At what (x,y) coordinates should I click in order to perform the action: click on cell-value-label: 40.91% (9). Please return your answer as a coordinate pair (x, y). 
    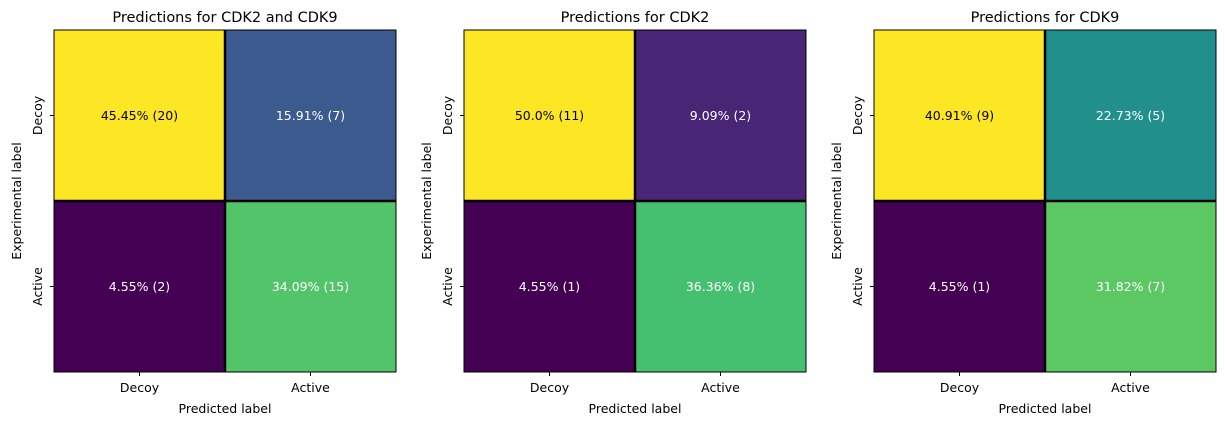
    Looking at the image, I should click on (959, 115).